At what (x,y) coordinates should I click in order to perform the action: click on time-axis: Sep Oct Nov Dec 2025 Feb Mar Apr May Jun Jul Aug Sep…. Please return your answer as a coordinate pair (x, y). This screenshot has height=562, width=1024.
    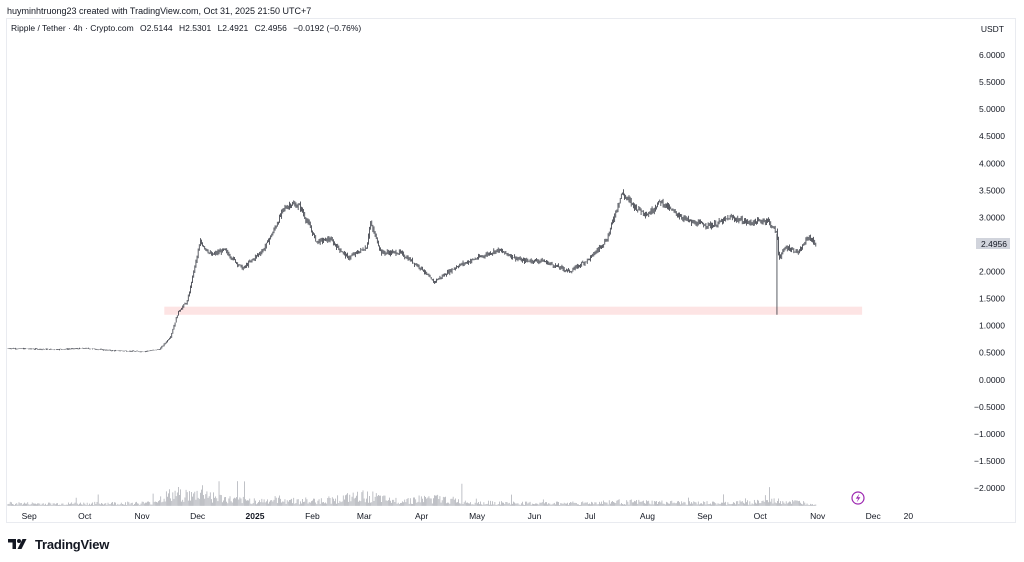
    Looking at the image, I should click on (468, 516).